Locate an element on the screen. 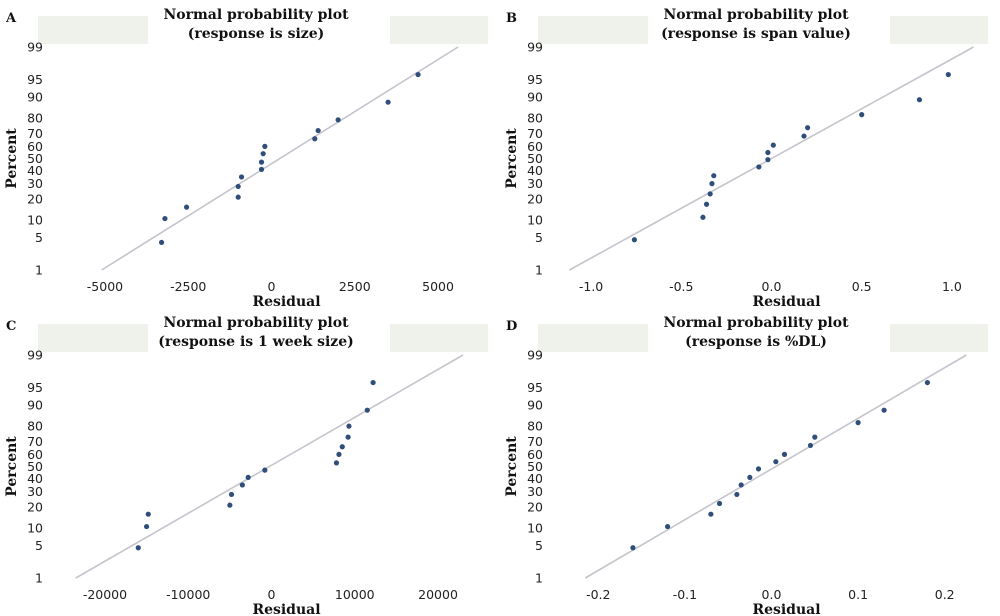  x-tick-label: -20000 is located at coordinates (105, 594).